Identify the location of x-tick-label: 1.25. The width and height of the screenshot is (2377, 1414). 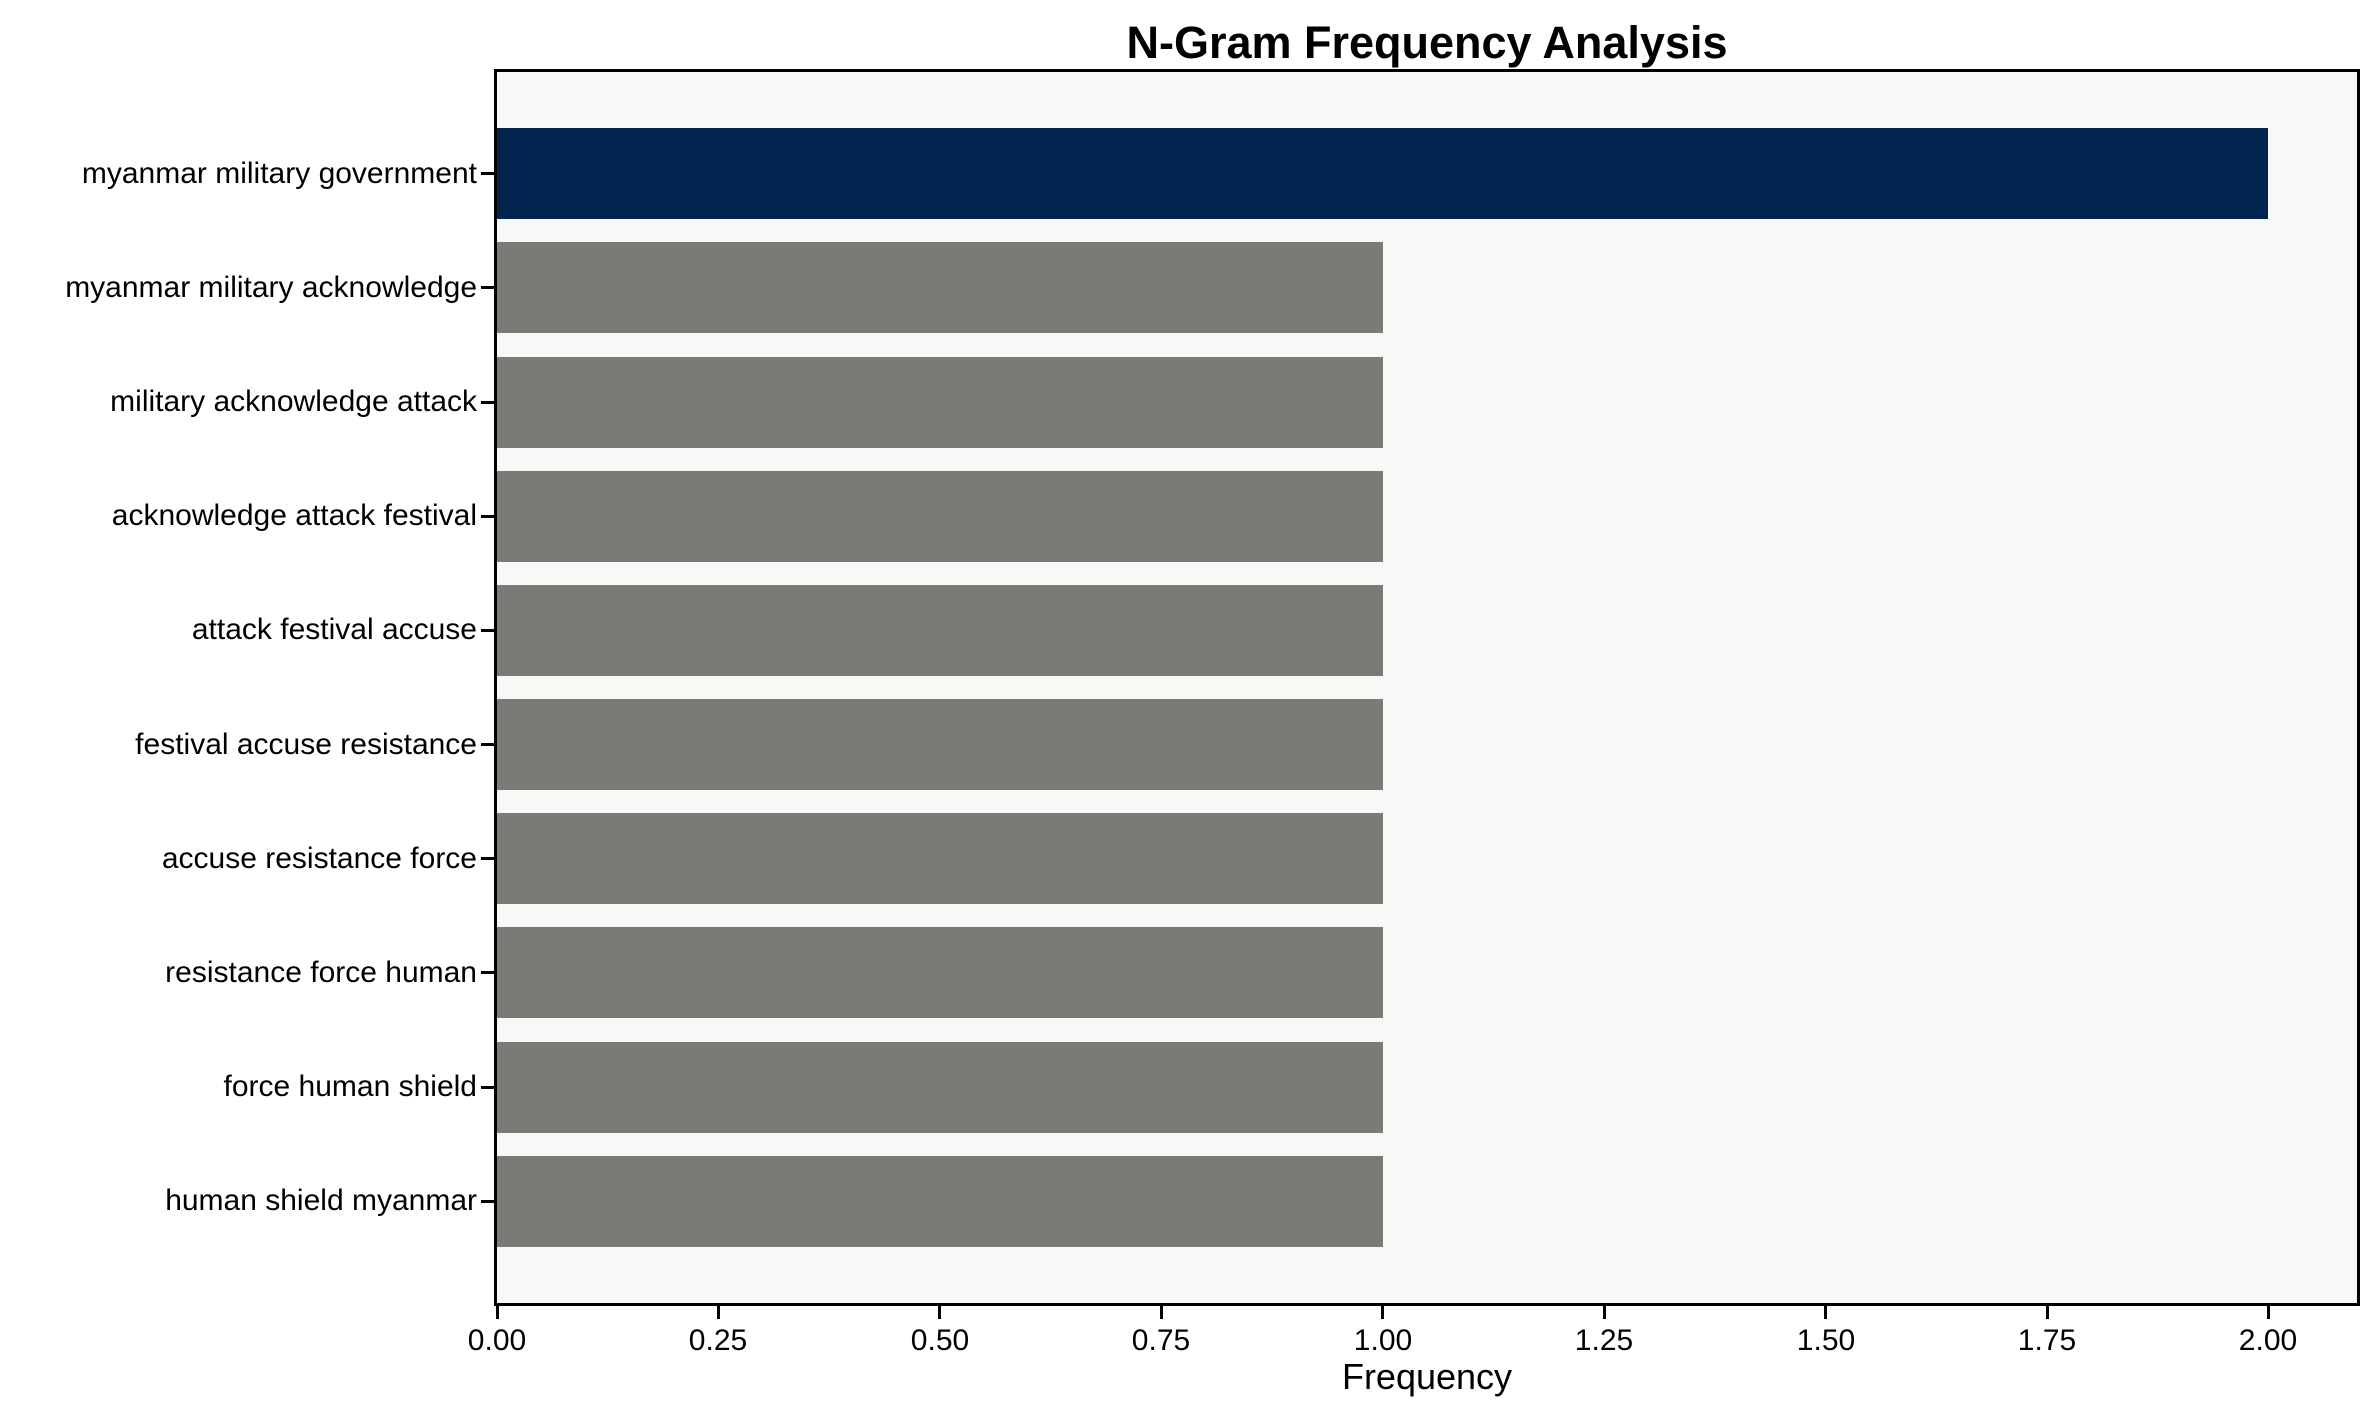
(1604, 1340).